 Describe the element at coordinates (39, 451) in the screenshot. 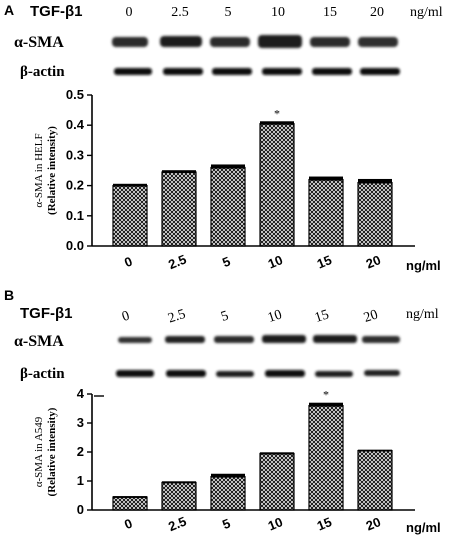

I see `y-axis-title-line: α-SMA in A549` at that location.